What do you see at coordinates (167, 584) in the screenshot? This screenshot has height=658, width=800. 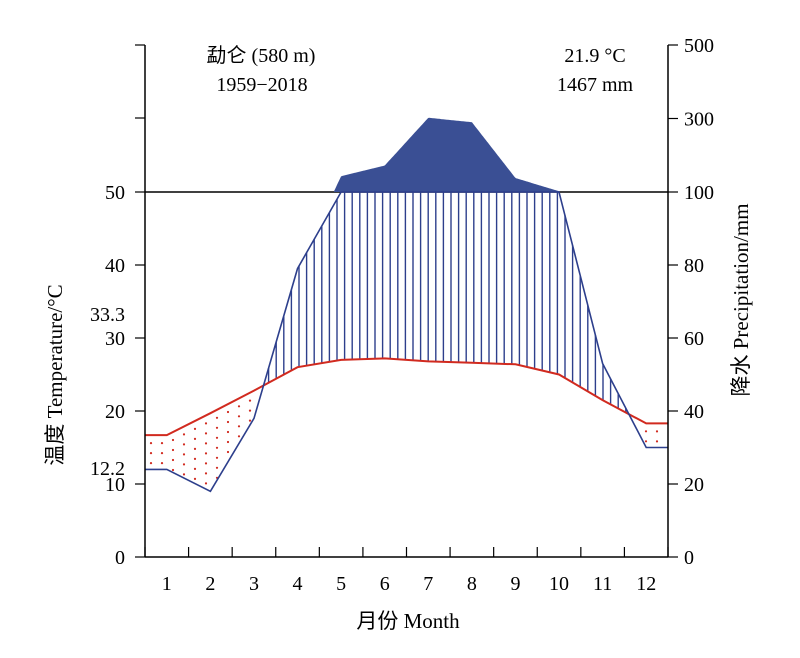 I see `month-label-1: 1` at bounding box center [167, 584].